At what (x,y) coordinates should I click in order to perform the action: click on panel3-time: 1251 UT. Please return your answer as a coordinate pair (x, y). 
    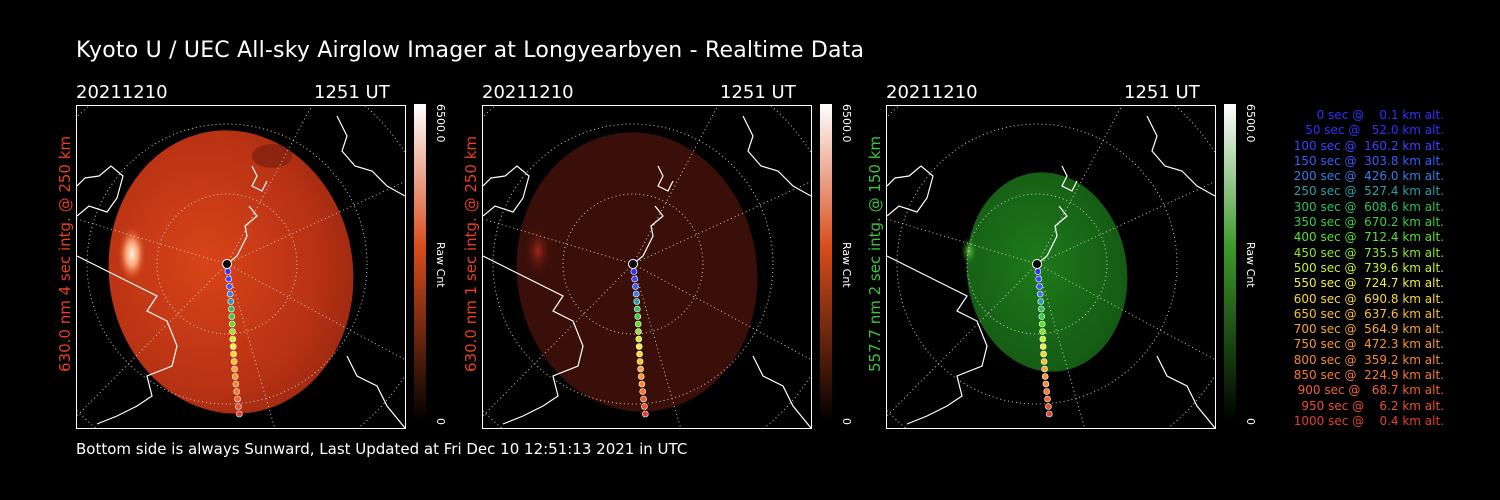
    Looking at the image, I should click on (1162, 92).